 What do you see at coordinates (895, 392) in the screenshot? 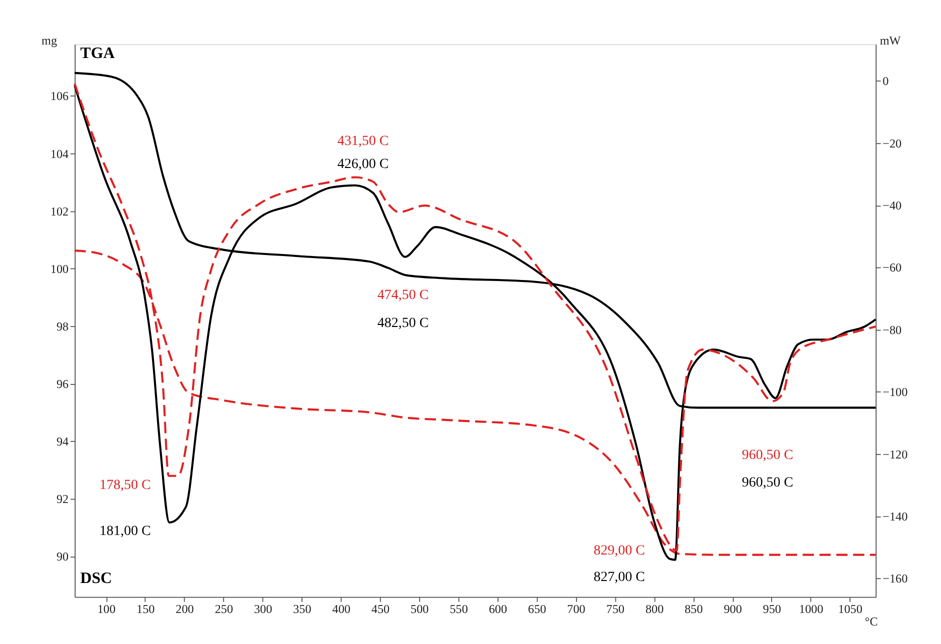
I see `y2-tick-label: −100` at bounding box center [895, 392].